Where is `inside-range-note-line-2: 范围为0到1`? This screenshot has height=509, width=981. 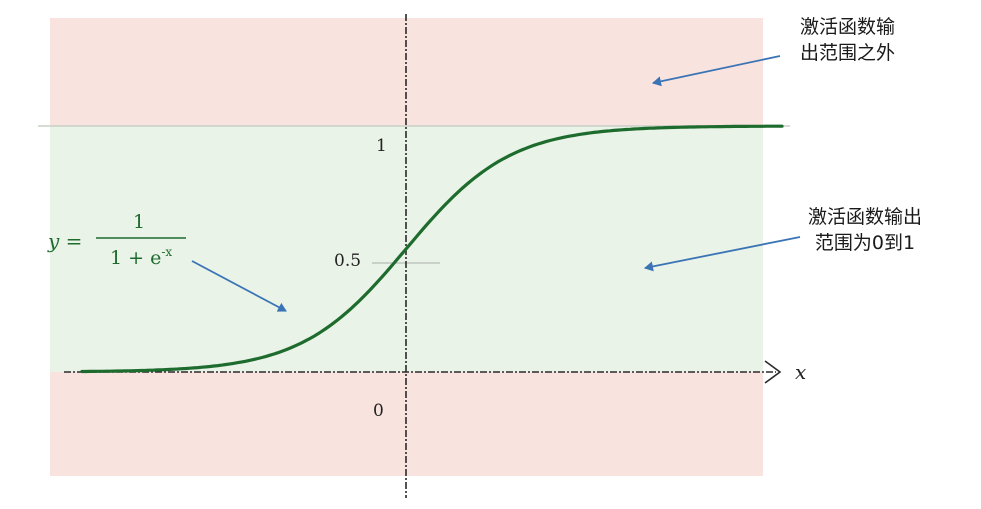
inside-range-note-line-2: 范围为0到1 is located at coordinates (865, 243).